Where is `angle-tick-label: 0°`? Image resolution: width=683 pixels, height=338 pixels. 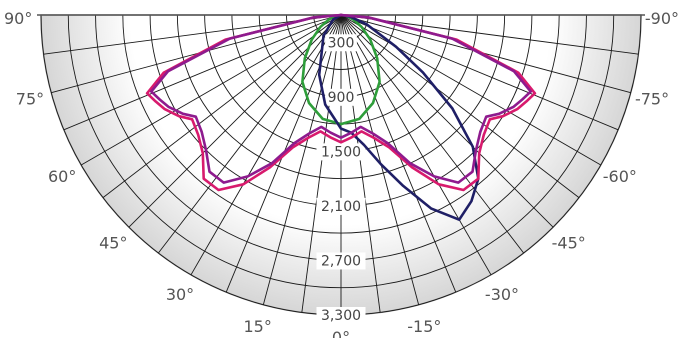 angle-tick-label: 0° is located at coordinates (341, 333).